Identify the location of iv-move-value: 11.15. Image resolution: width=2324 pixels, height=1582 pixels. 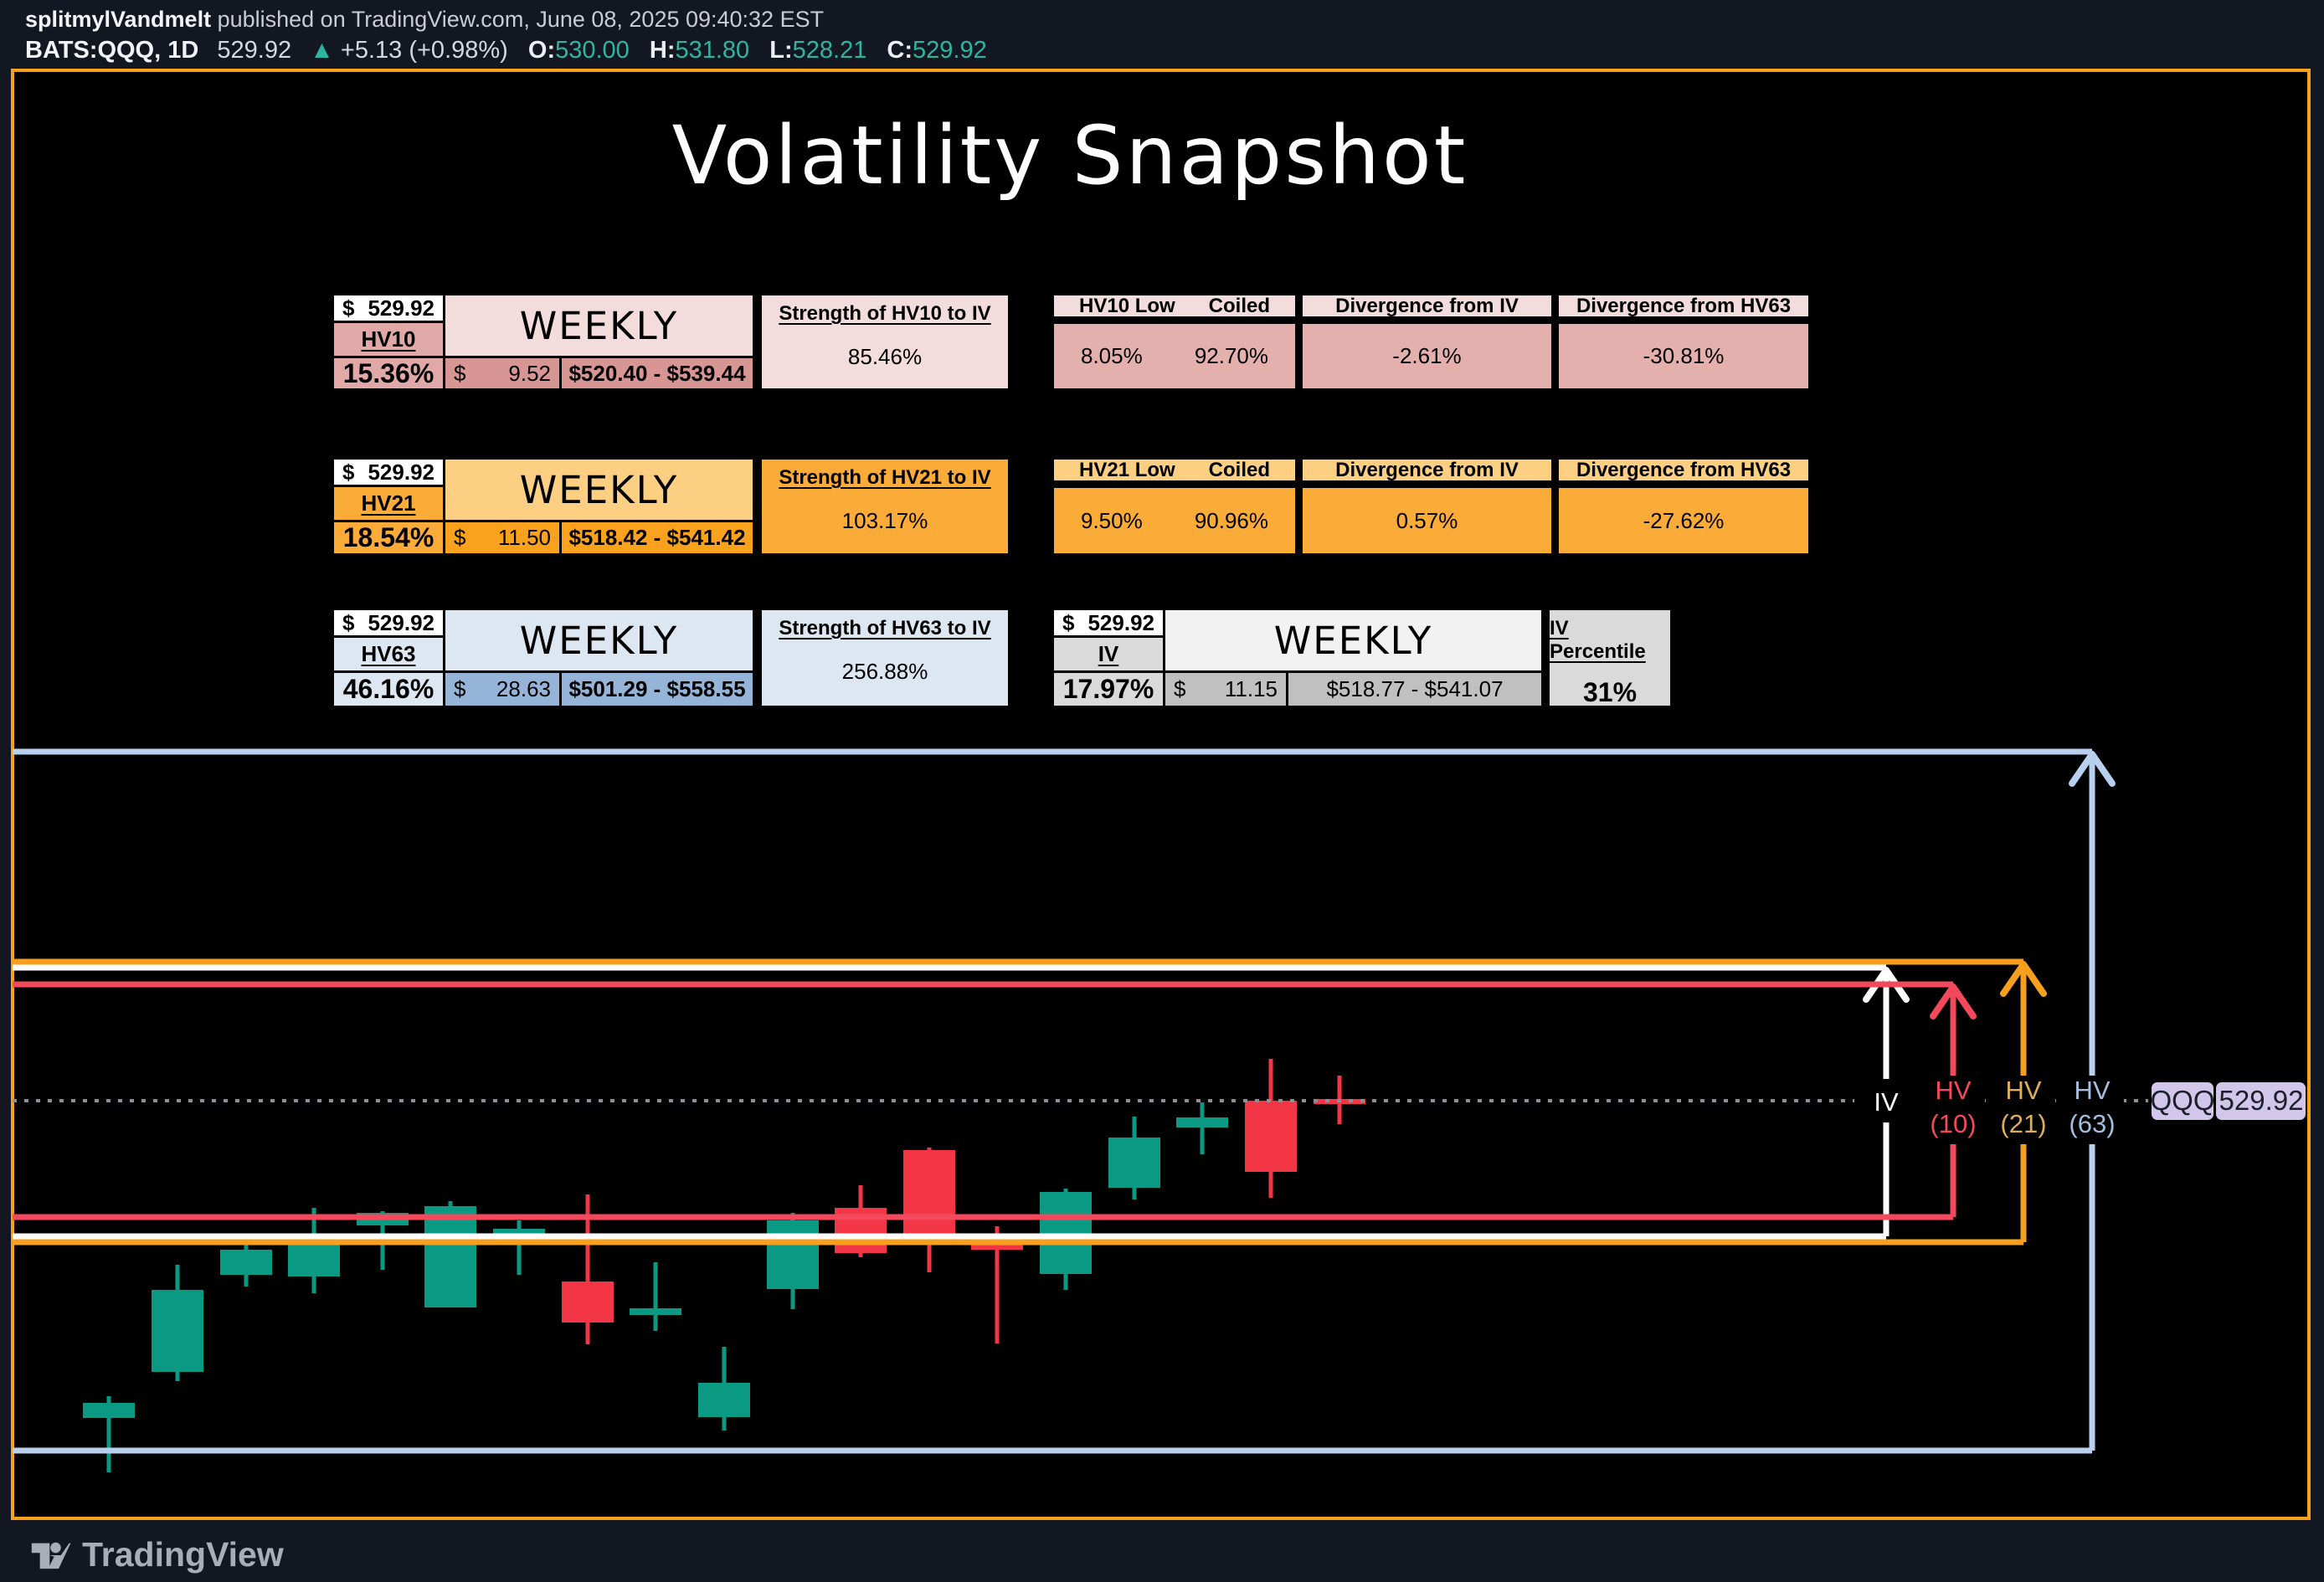
(1251, 688).